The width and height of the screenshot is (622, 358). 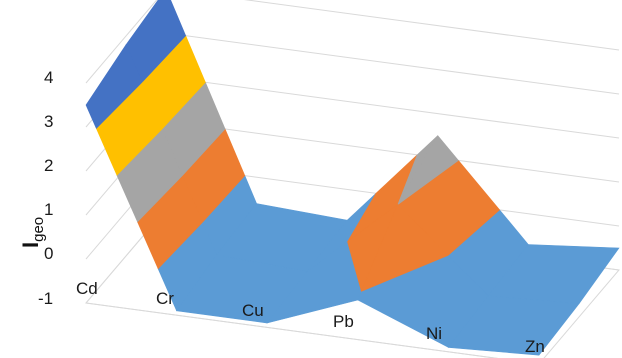 What do you see at coordinates (48, 253) in the screenshot?
I see `y-tick-0: 0` at bounding box center [48, 253].